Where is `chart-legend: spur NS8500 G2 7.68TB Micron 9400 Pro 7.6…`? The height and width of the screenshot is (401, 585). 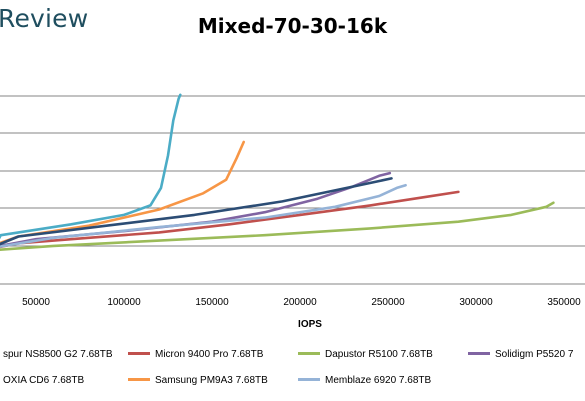 chart-legend: spur NS8500 G2 7.68TB Micron 9400 Pro 7.6… is located at coordinates (288, 367).